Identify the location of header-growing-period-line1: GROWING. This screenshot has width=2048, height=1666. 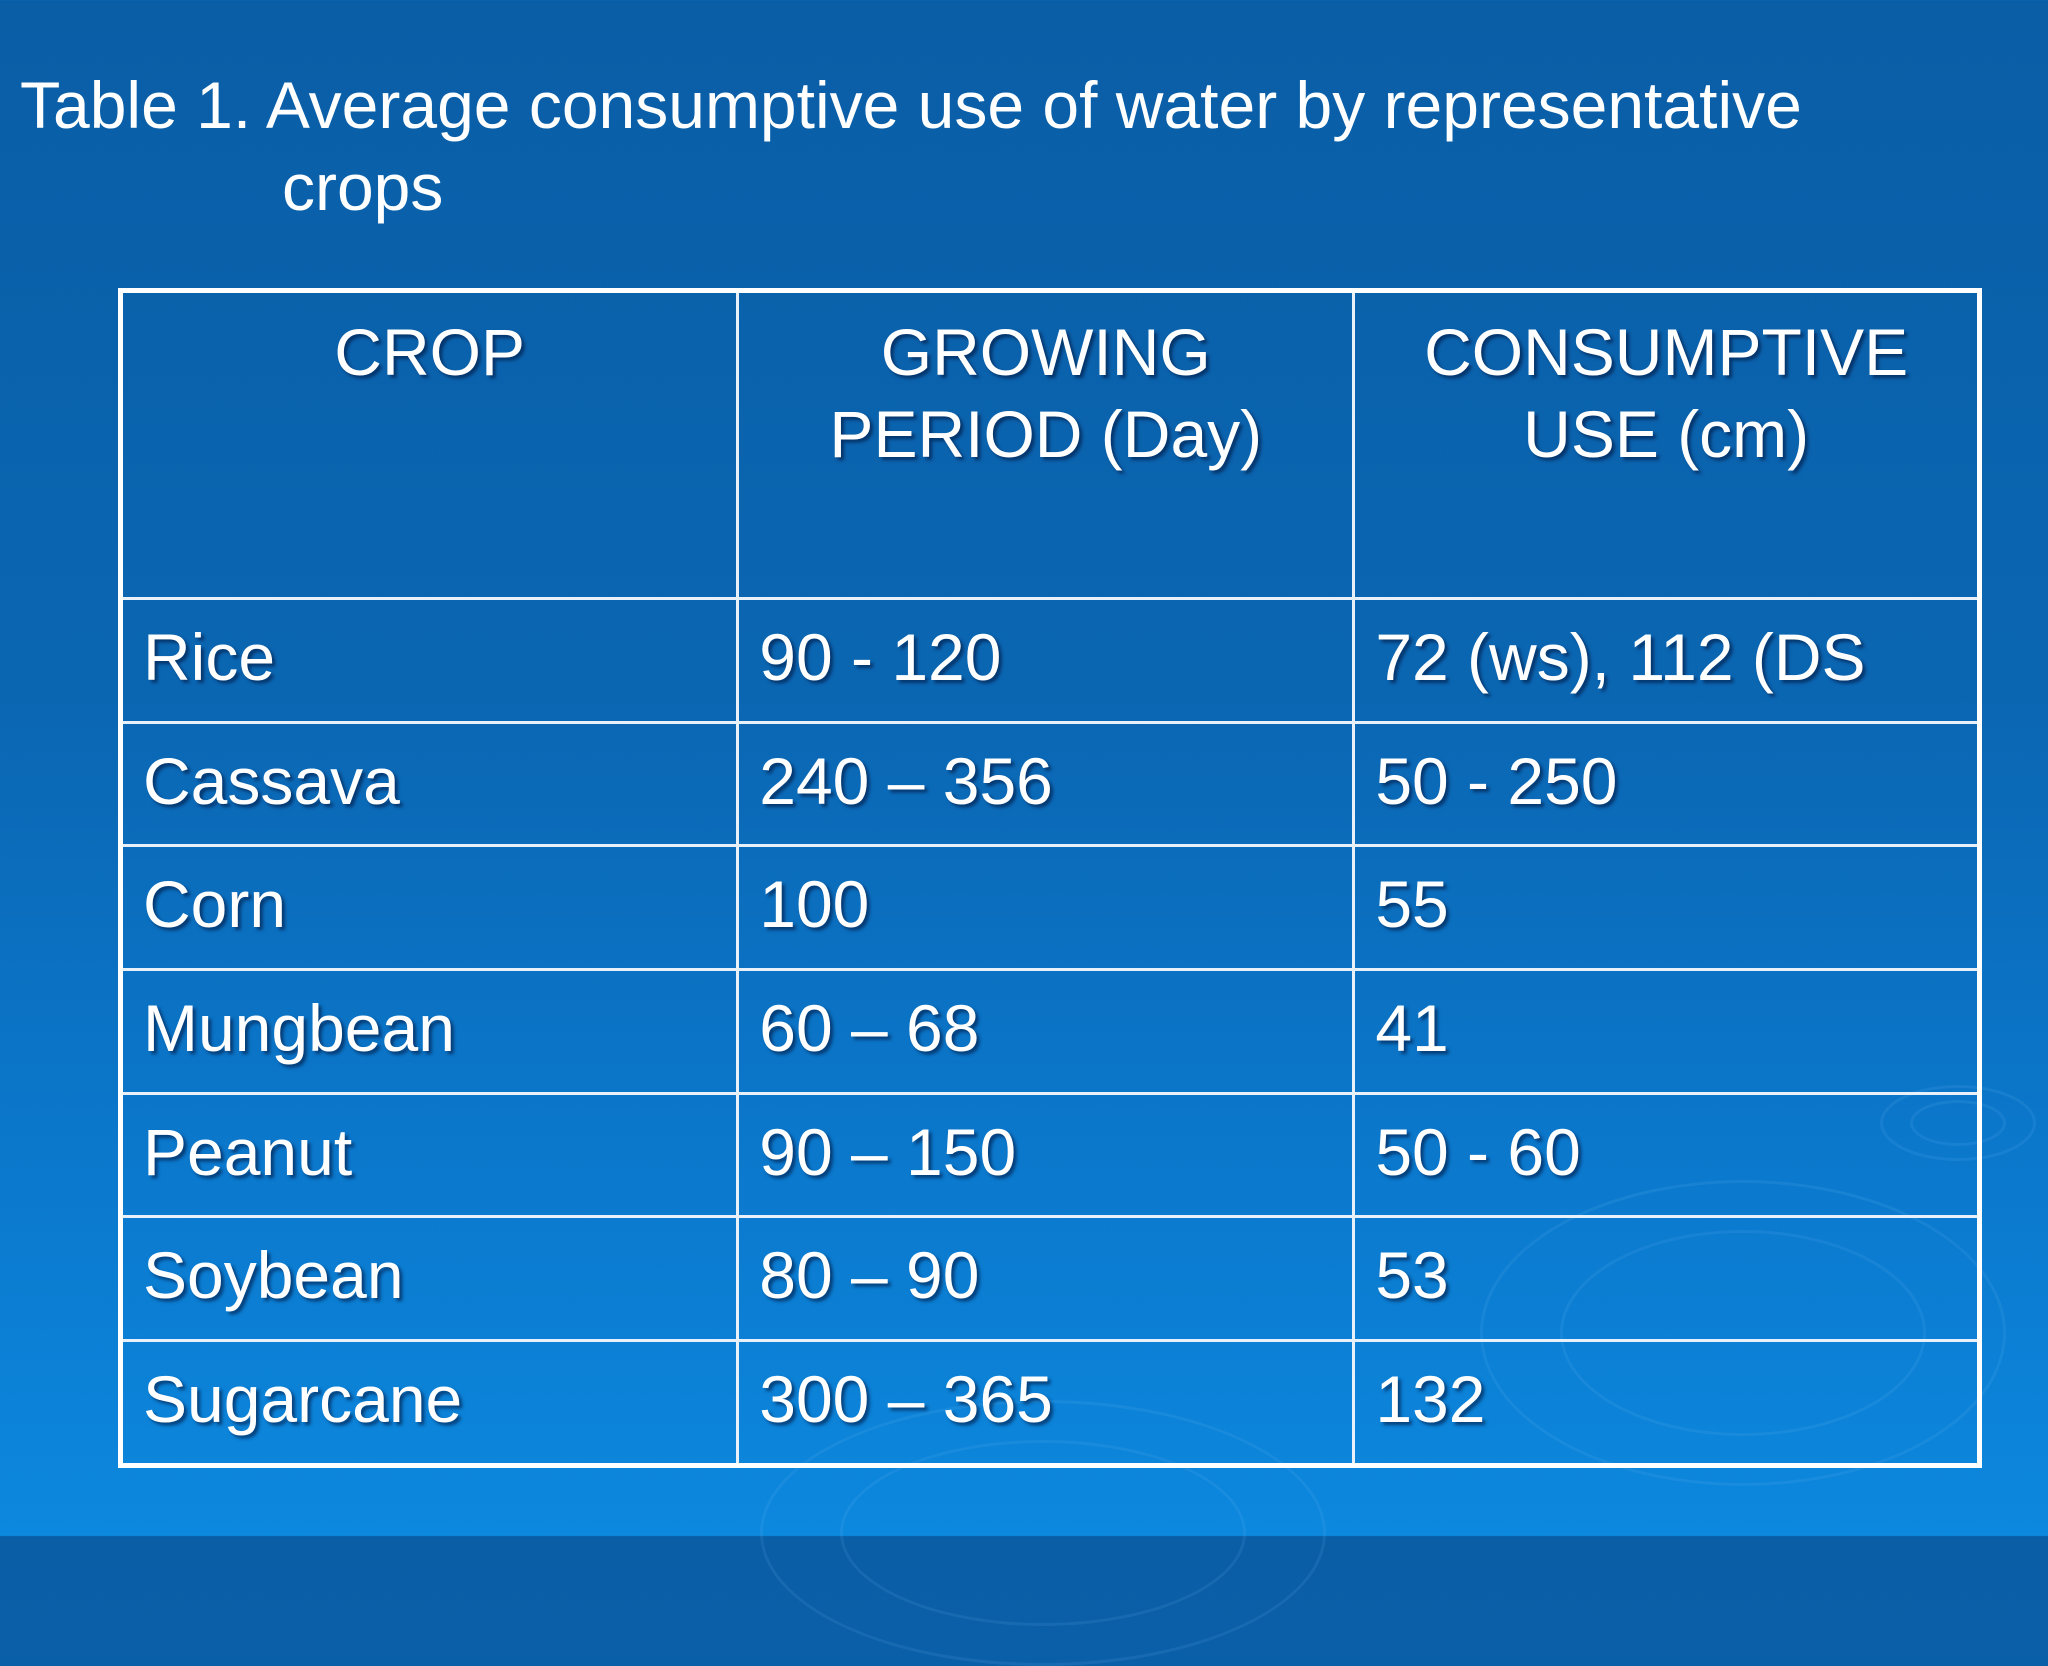
(1045, 352).